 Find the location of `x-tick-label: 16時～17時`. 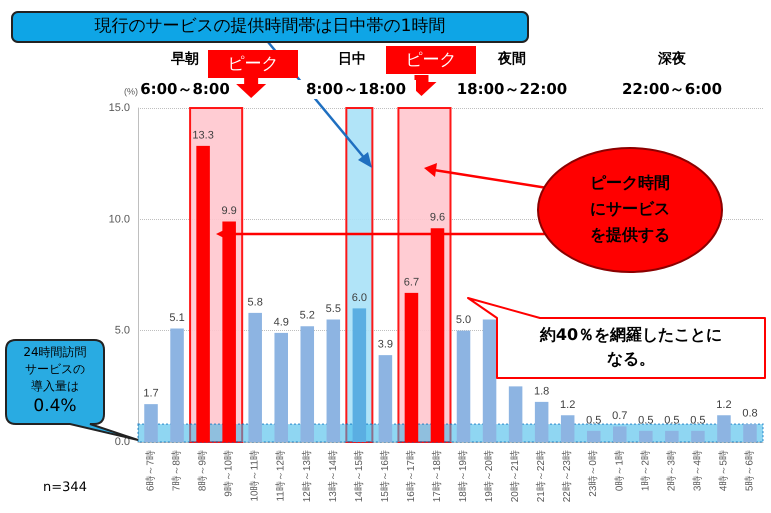

x-tick-label: 16時～17時 is located at coordinates (410, 476).